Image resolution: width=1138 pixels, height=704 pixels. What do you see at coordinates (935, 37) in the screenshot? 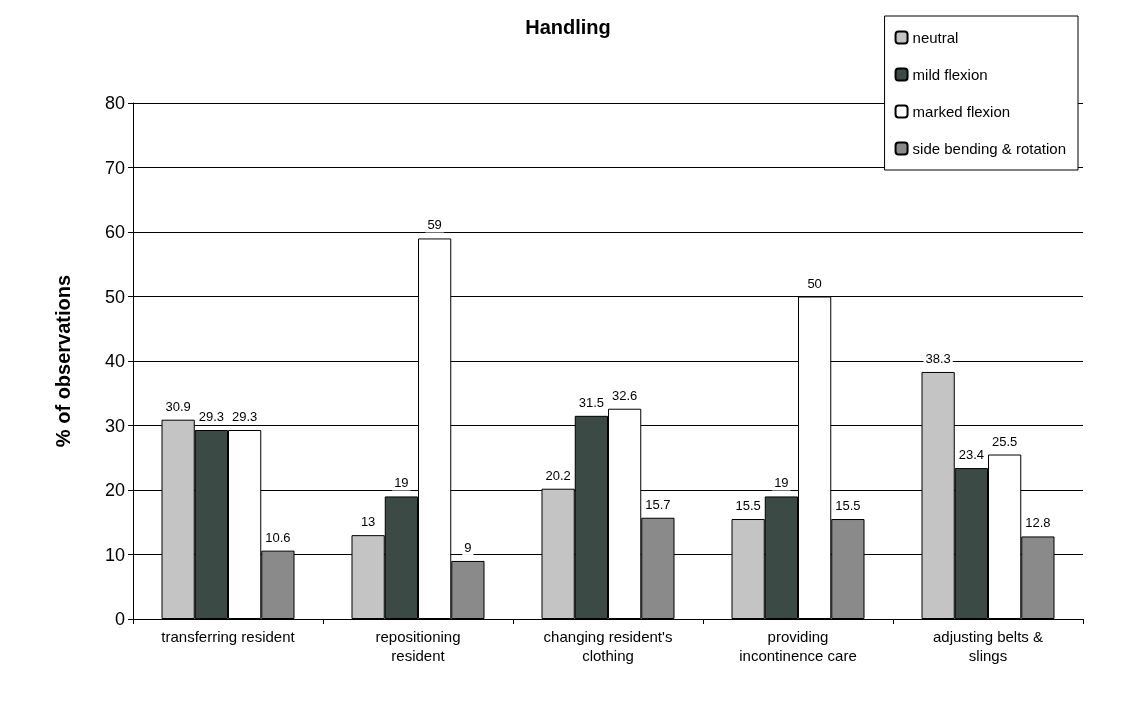
I see `legend-label: neutral` at bounding box center [935, 37].